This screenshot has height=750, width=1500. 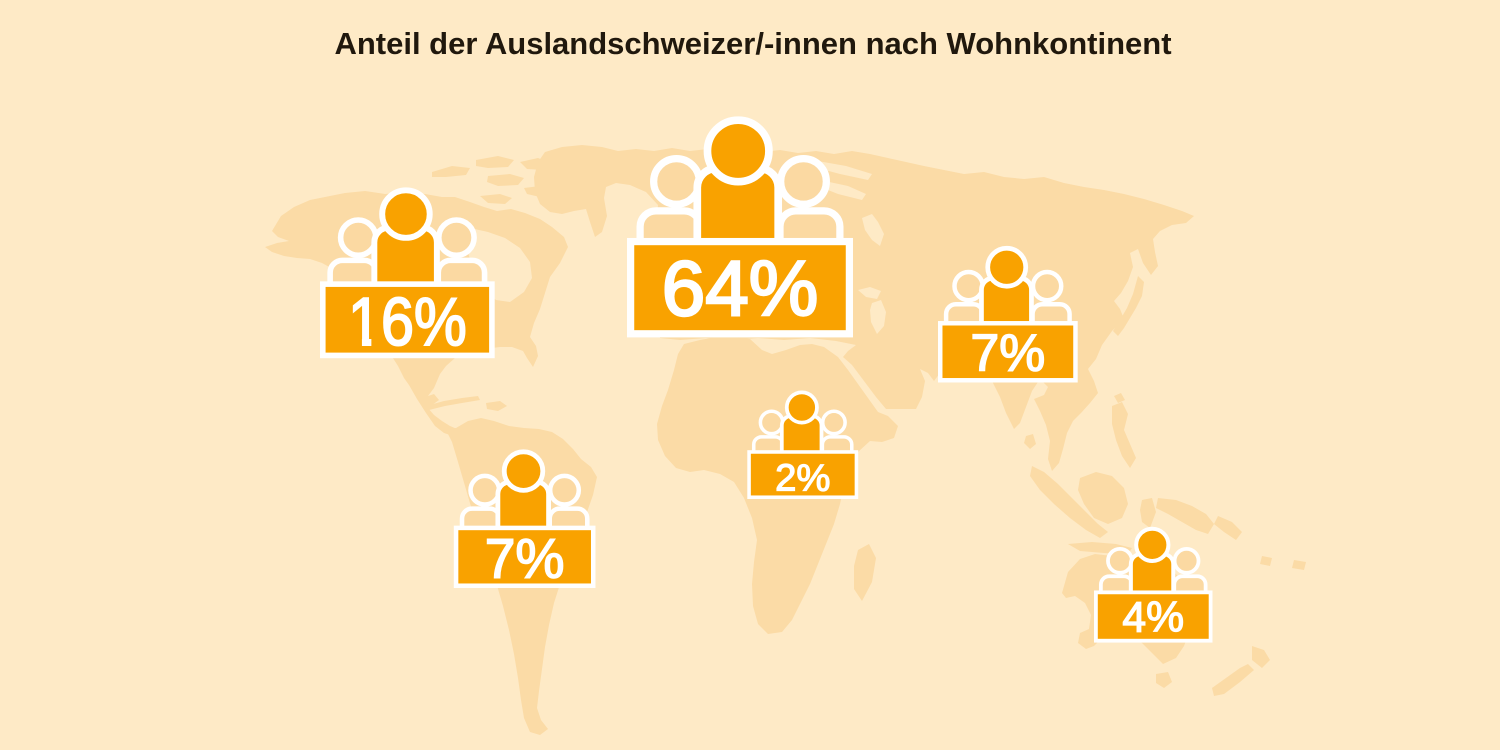 I want to click on svg-text: 16%, so click(x=407, y=322).